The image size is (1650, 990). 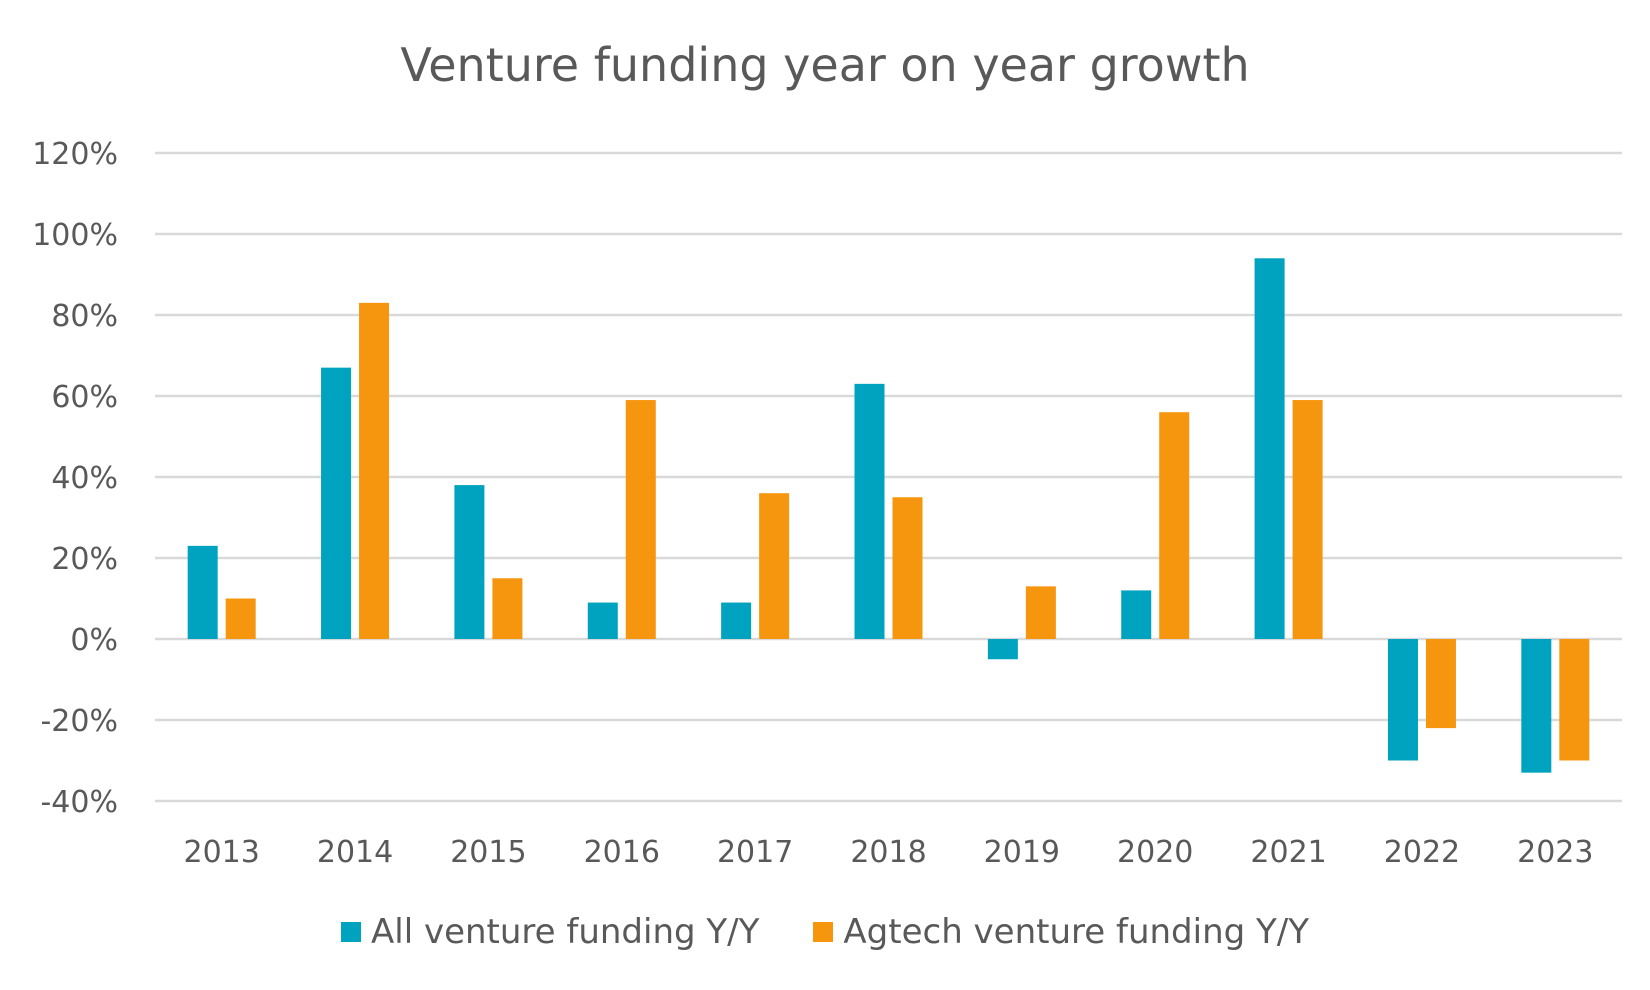 I want to click on x-tick-label-2021: 2021, so click(x=1288, y=852).